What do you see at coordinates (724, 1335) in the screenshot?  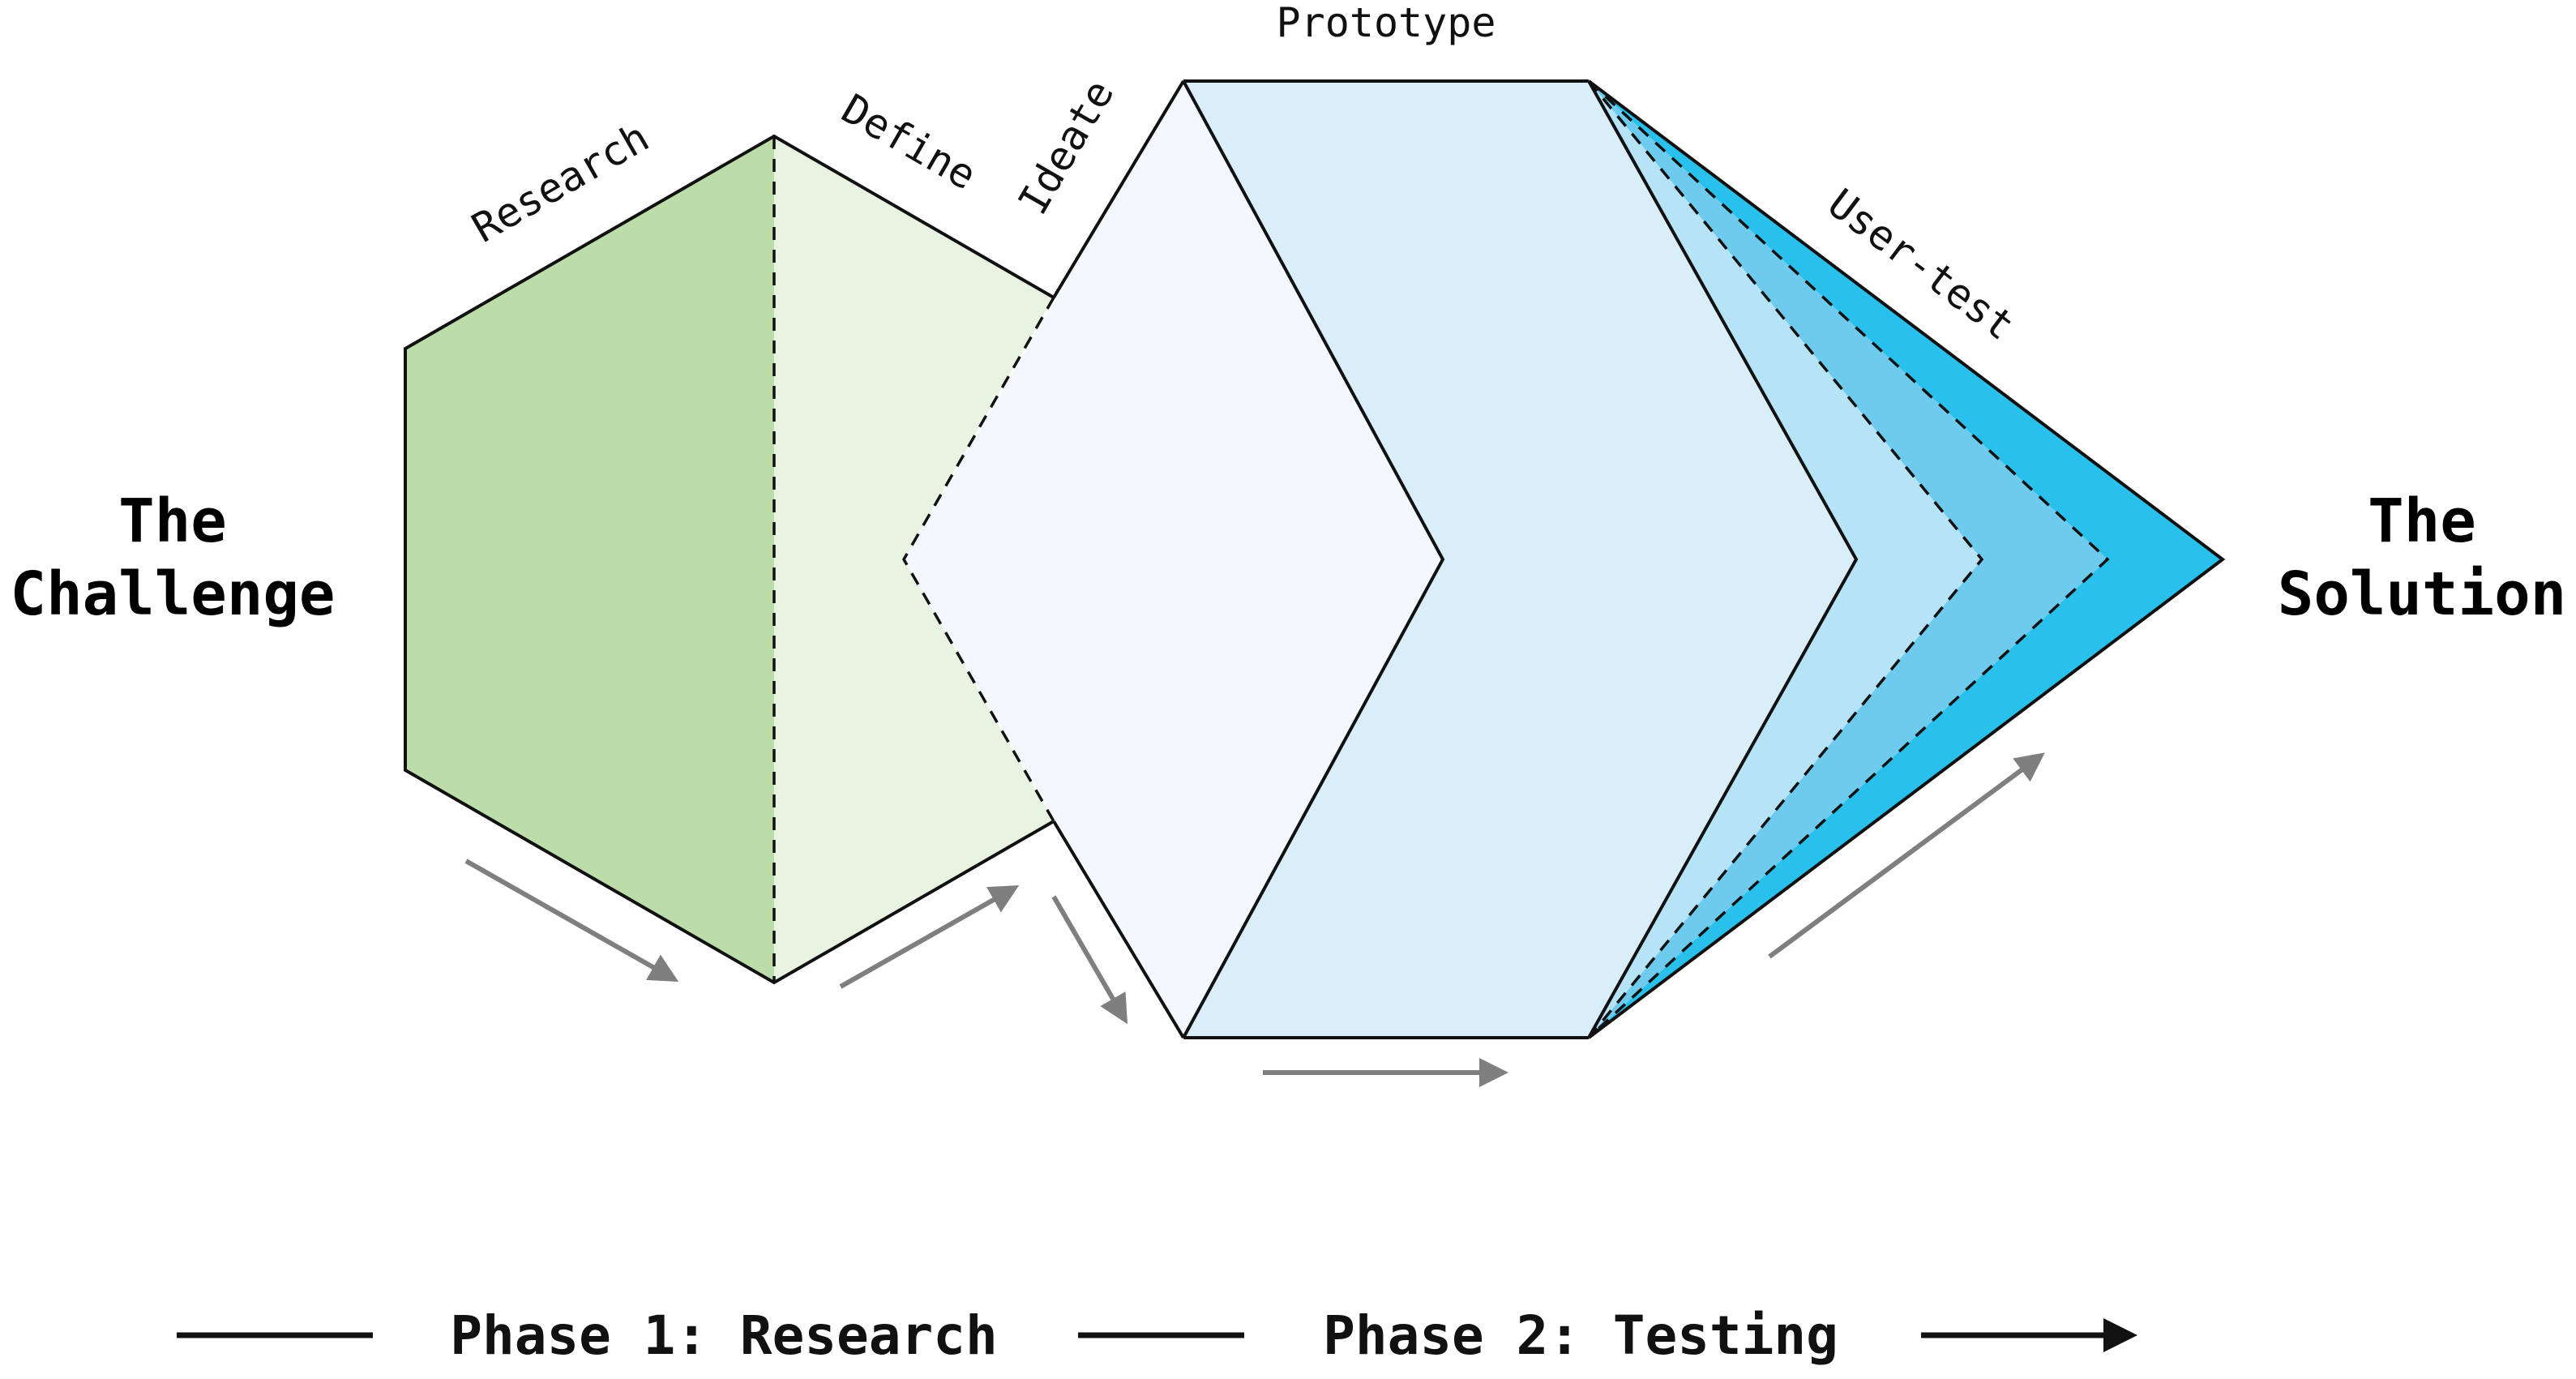 I see `phase-1-label: Phase 1: Research` at bounding box center [724, 1335].